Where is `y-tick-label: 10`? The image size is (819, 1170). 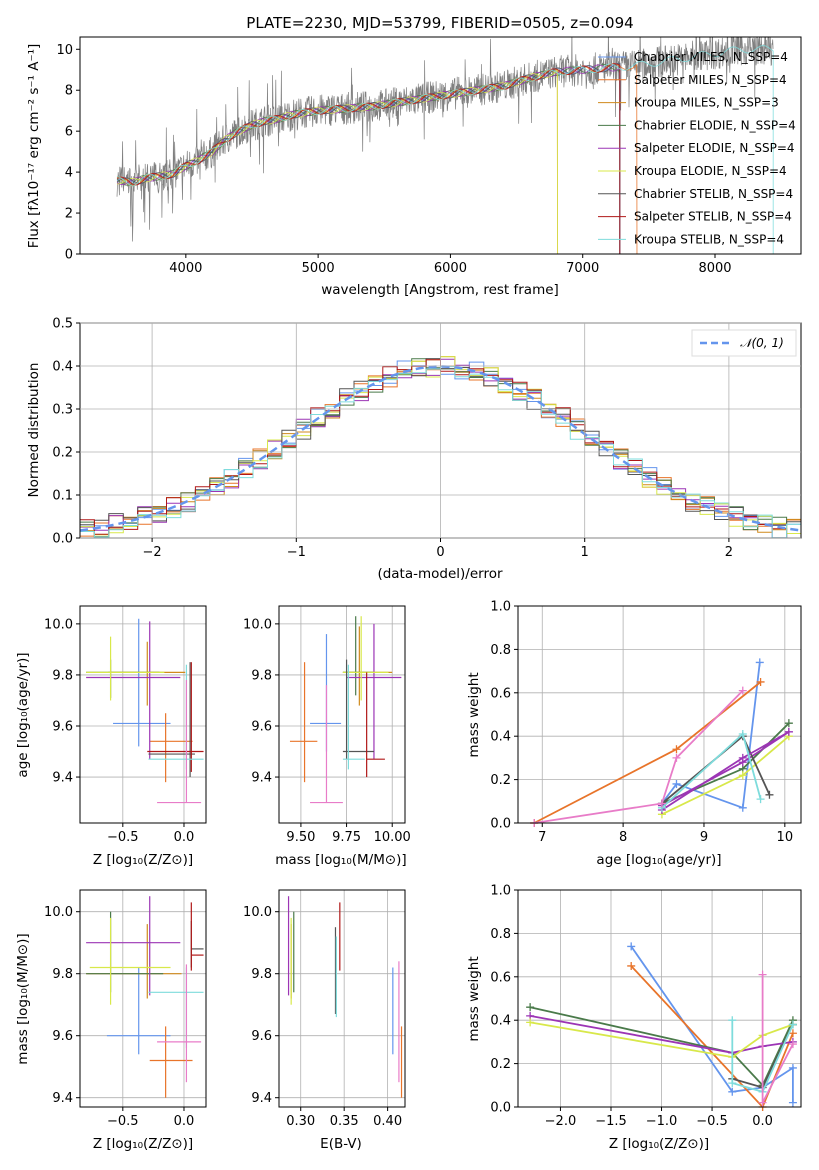 y-tick-label: 10 is located at coordinates (64, 50).